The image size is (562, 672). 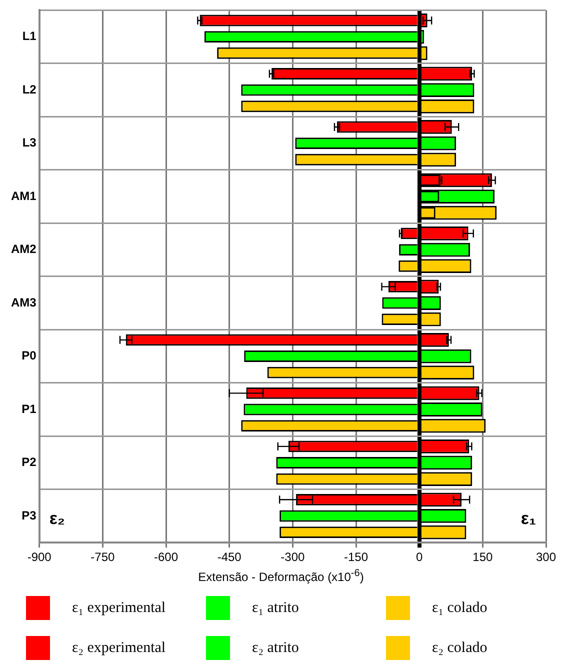 What do you see at coordinates (39, 557) in the screenshot?
I see `x-tick-label: -900` at bounding box center [39, 557].